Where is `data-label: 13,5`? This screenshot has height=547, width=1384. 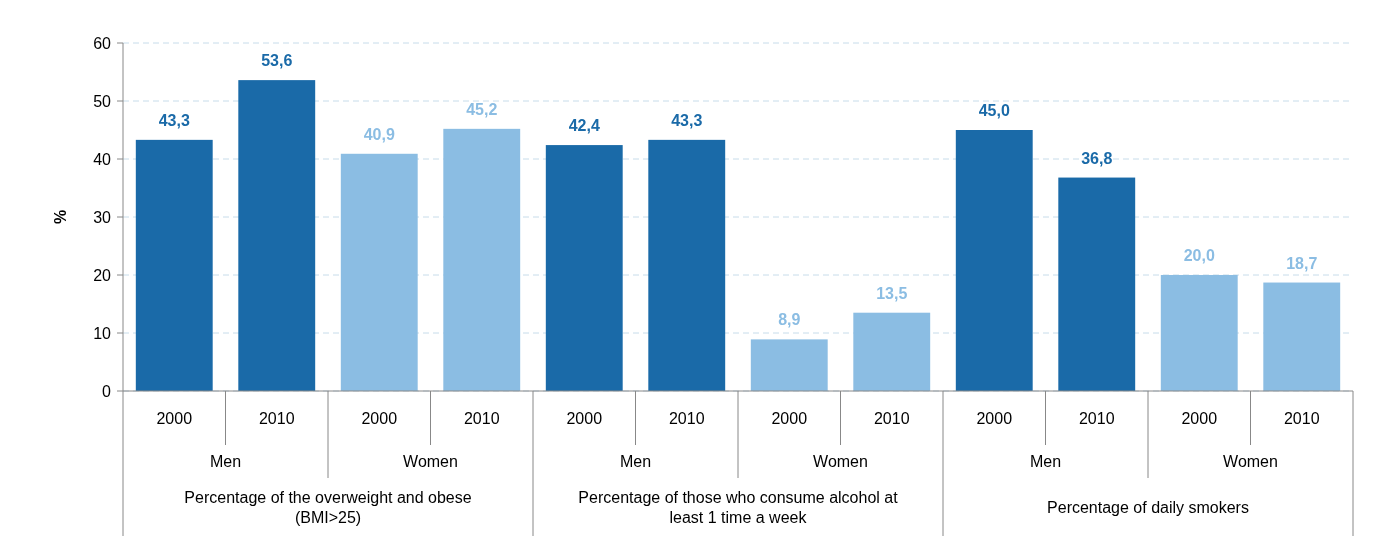 data-label: 13,5 is located at coordinates (892, 293).